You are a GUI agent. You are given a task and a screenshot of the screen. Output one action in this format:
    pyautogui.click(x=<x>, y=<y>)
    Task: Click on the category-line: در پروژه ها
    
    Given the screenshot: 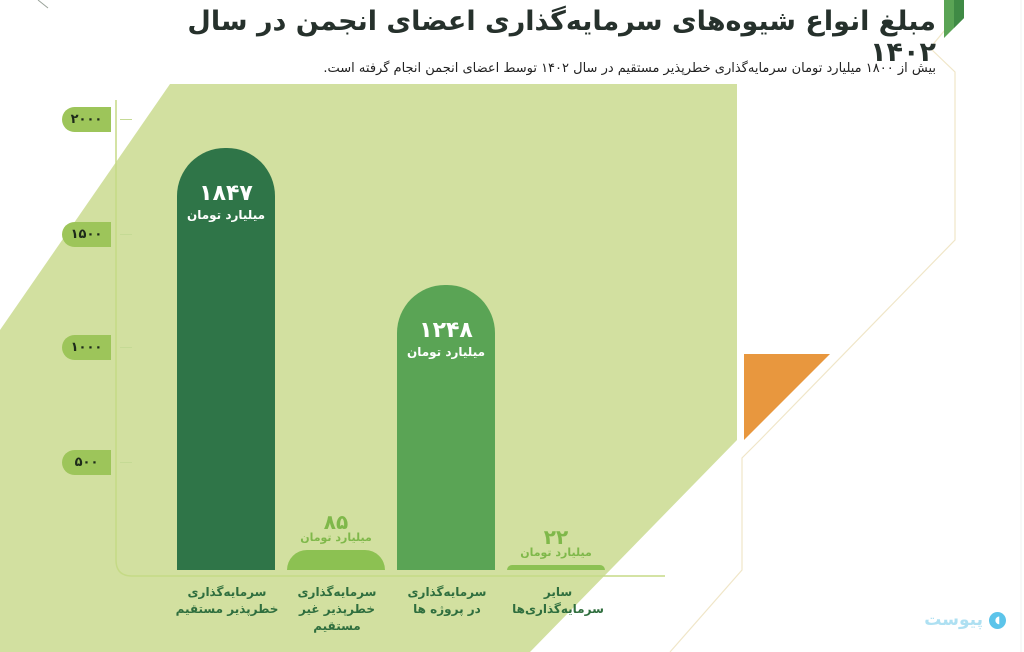 What is the action you would take?
    pyautogui.click(x=447, y=609)
    